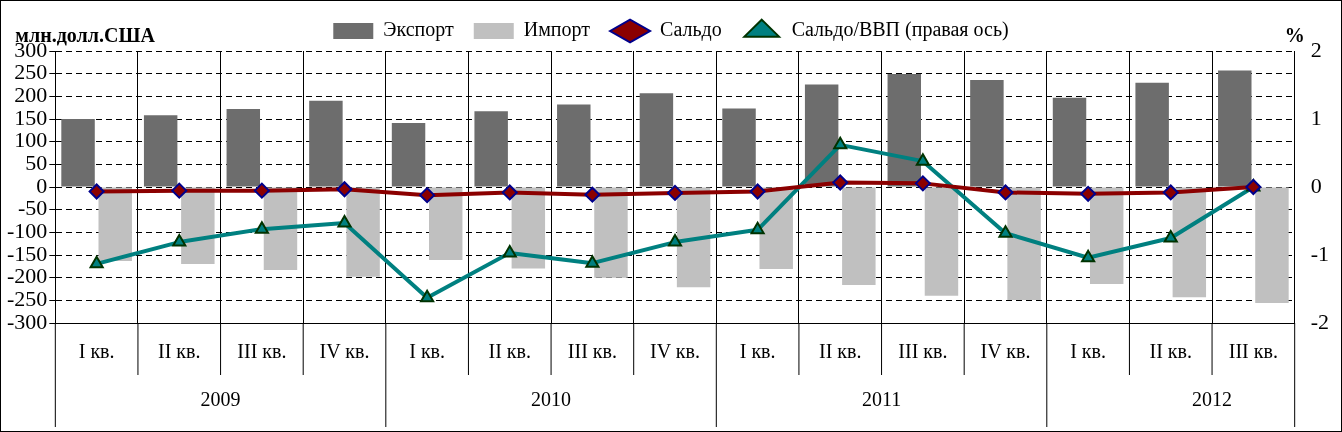  Describe the element at coordinates (33, 208) in the screenshot. I see `y-tick-label: -50` at that location.